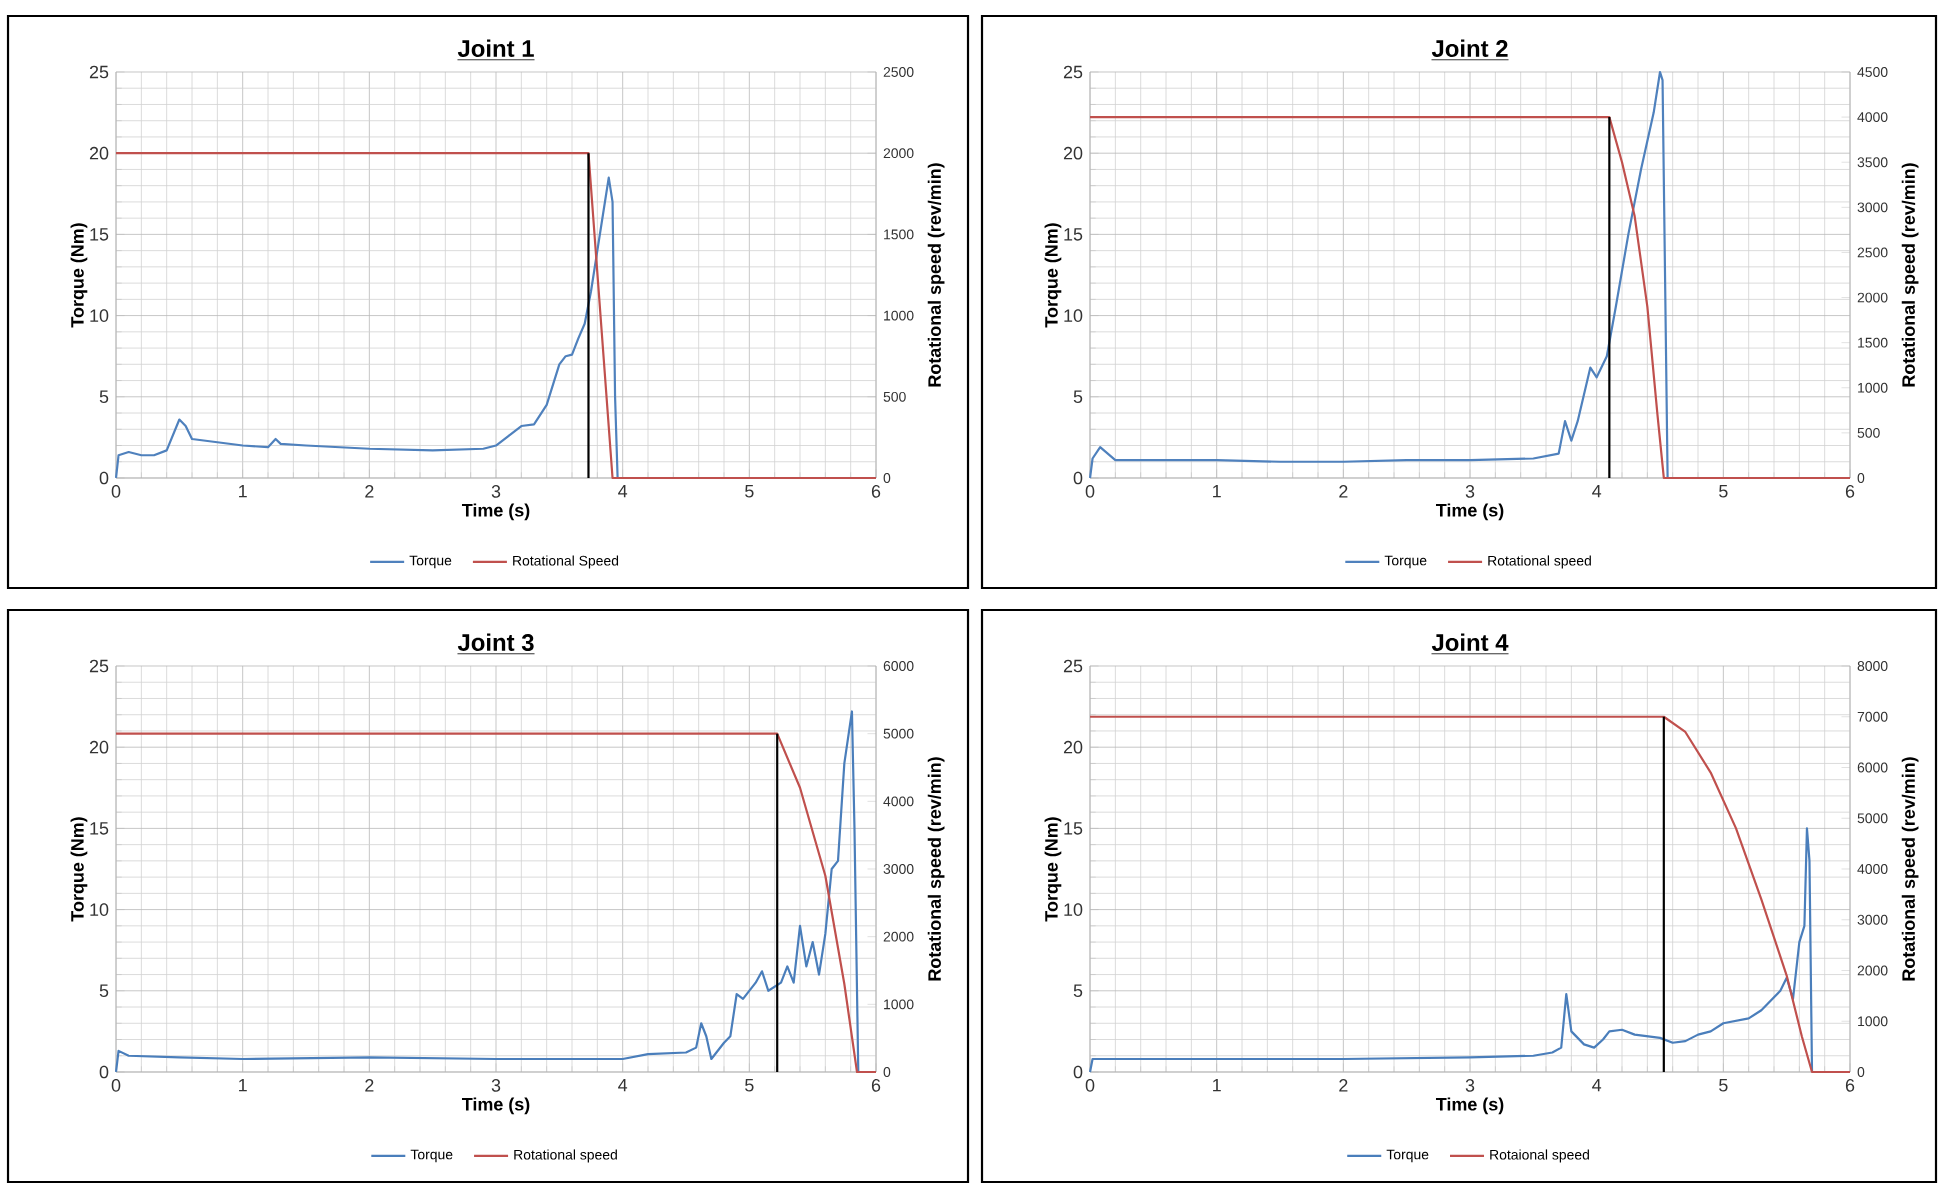 Image resolution: width=1940 pixels, height=1186 pixels. What do you see at coordinates (1469, 48) in the screenshot?
I see `chart-title: Joint 2` at bounding box center [1469, 48].